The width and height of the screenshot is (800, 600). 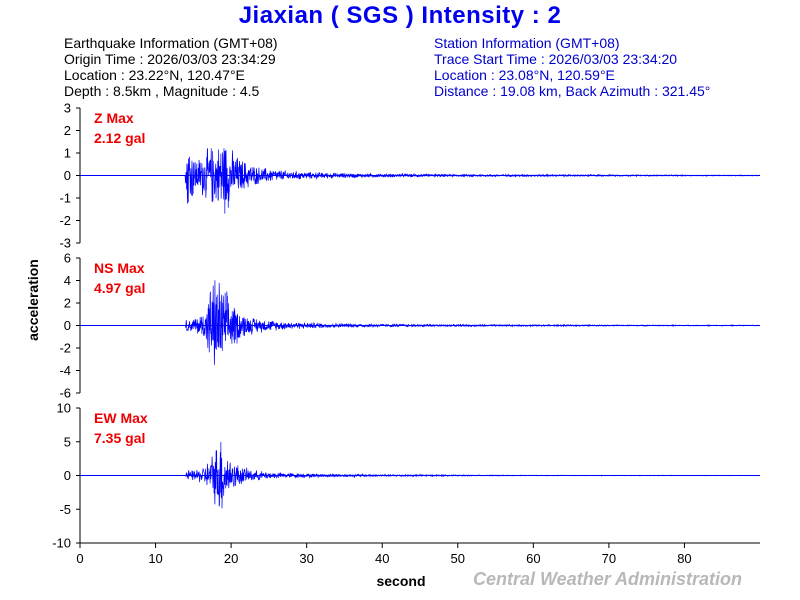 What do you see at coordinates (556, 59) in the screenshot?
I see `trace-start-time: Trace Start Time : 2026/03/03 23:34:20` at bounding box center [556, 59].